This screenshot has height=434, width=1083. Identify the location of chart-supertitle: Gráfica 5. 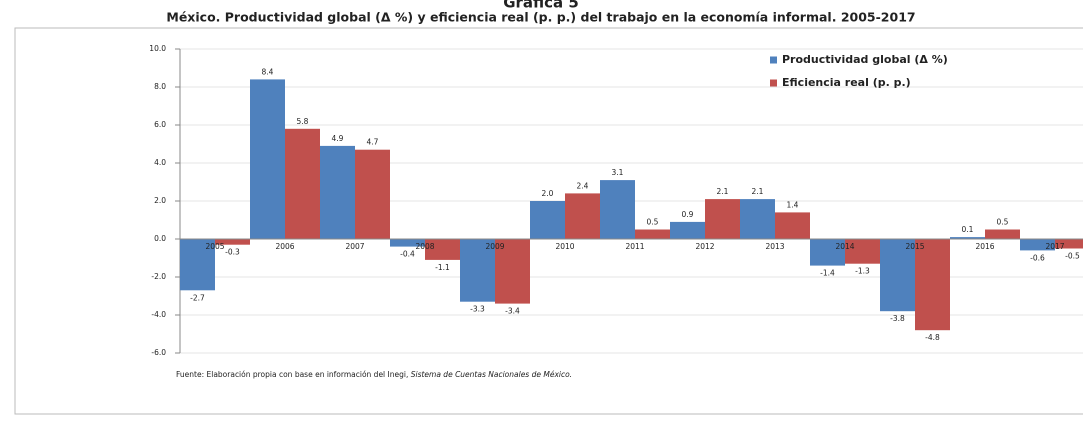
(541, 6).